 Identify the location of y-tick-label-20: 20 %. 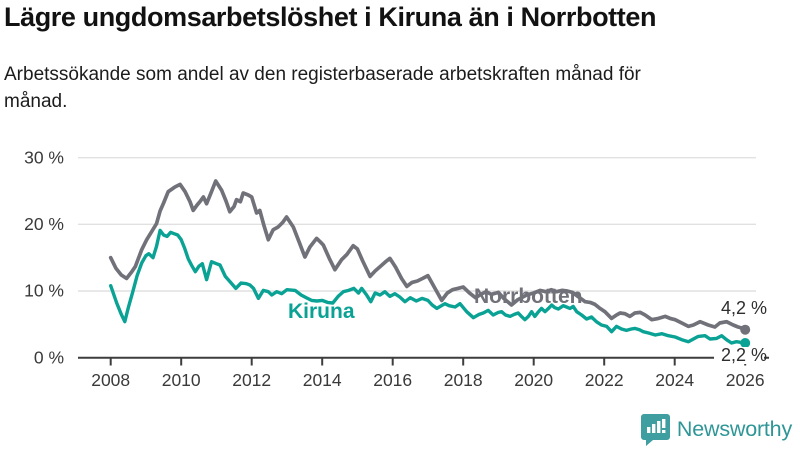
(44, 224).